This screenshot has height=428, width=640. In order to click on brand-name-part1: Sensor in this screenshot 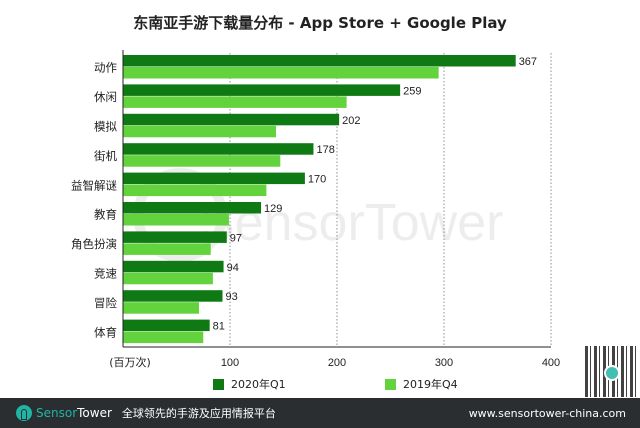, I will do `click(57, 413)`.